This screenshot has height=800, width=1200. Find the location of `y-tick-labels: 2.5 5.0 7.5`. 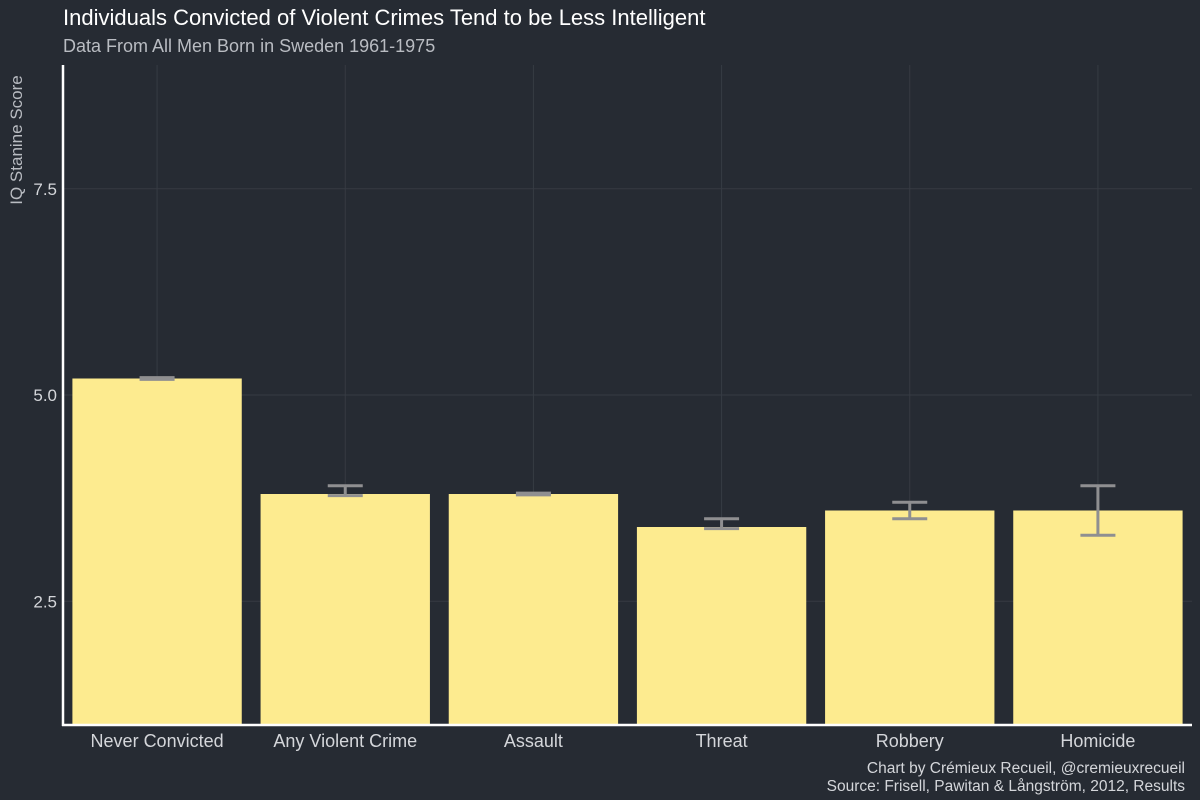

y-tick-labels: 2.5 5.0 7.5 is located at coordinates (45, 396).